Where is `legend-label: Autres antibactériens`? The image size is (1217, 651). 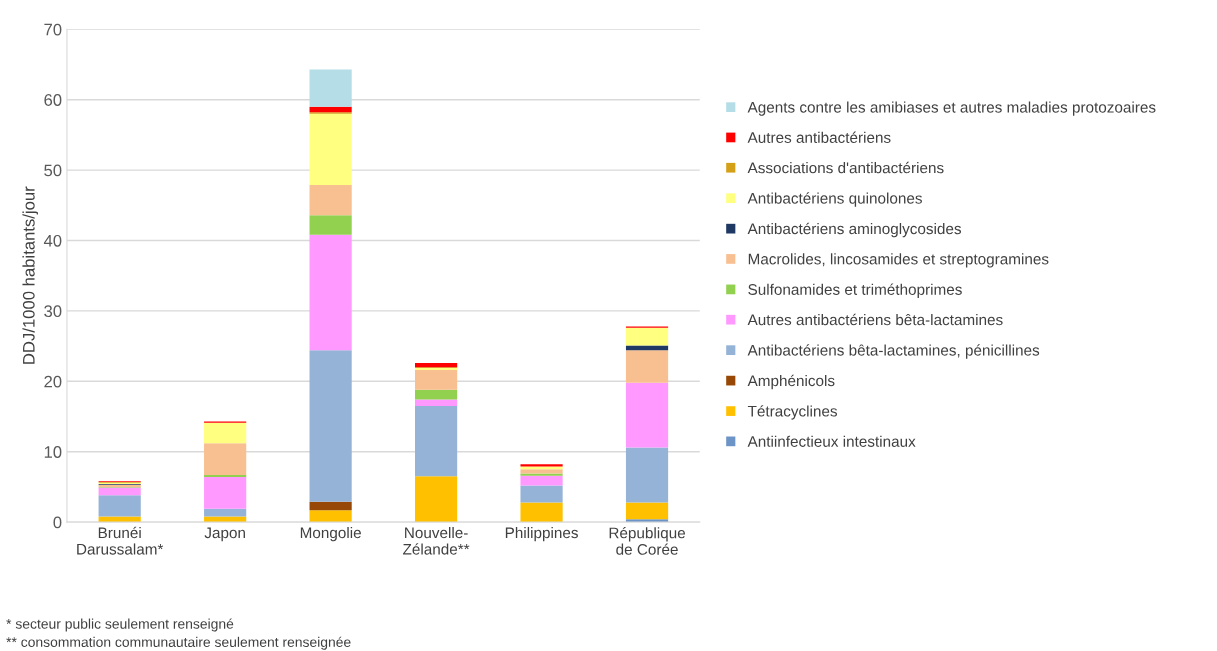
legend-label: Autres antibactériens is located at coordinates (819, 137).